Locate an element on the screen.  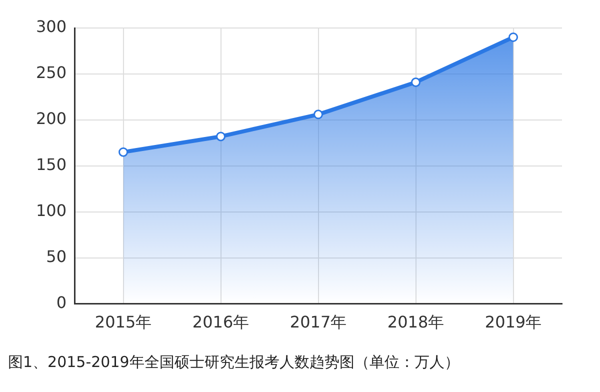
y-tick-label: 50 is located at coordinates (56, 256).